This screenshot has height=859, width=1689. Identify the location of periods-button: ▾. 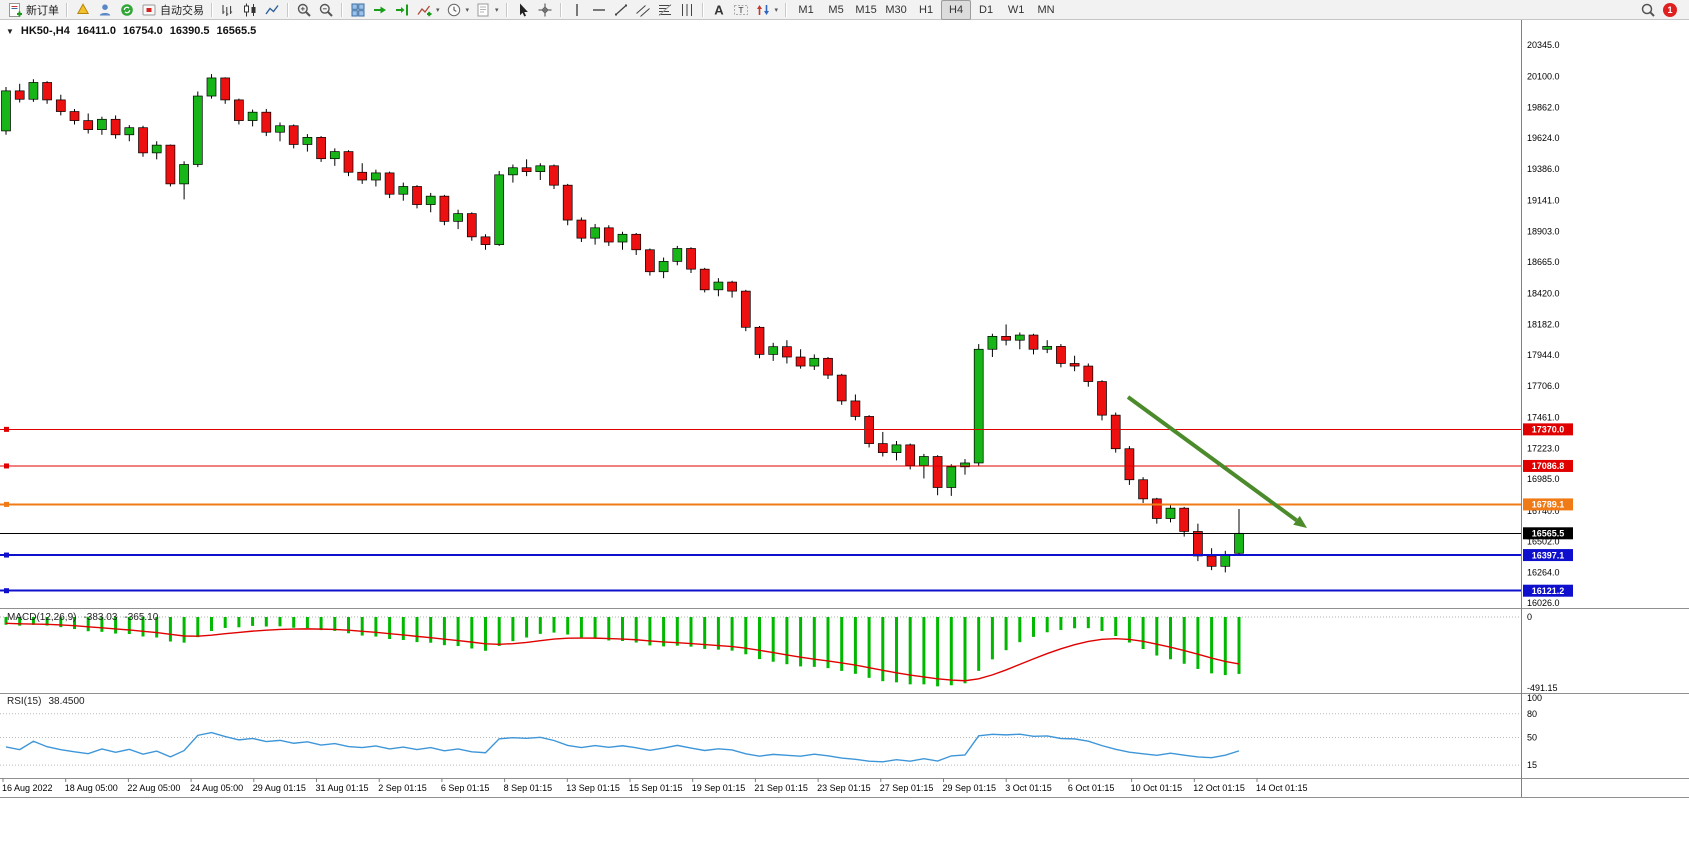
(458, 10).